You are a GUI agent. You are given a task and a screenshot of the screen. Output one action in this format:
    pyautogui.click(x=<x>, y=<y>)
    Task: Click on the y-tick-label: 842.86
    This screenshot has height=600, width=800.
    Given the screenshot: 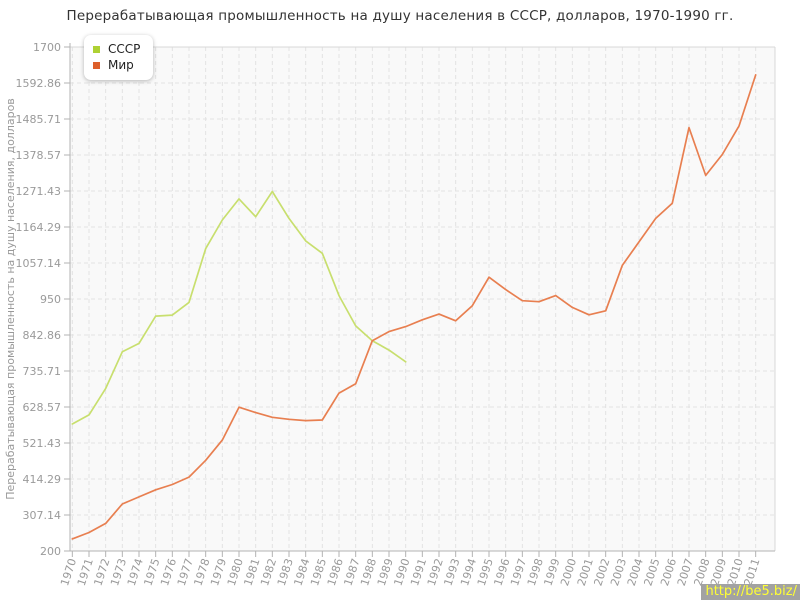 What is the action you would take?
    pyautogui.click(x=42, y=335)
    